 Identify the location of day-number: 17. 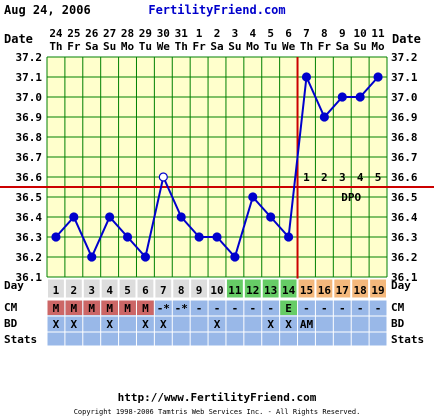
(342, 290).